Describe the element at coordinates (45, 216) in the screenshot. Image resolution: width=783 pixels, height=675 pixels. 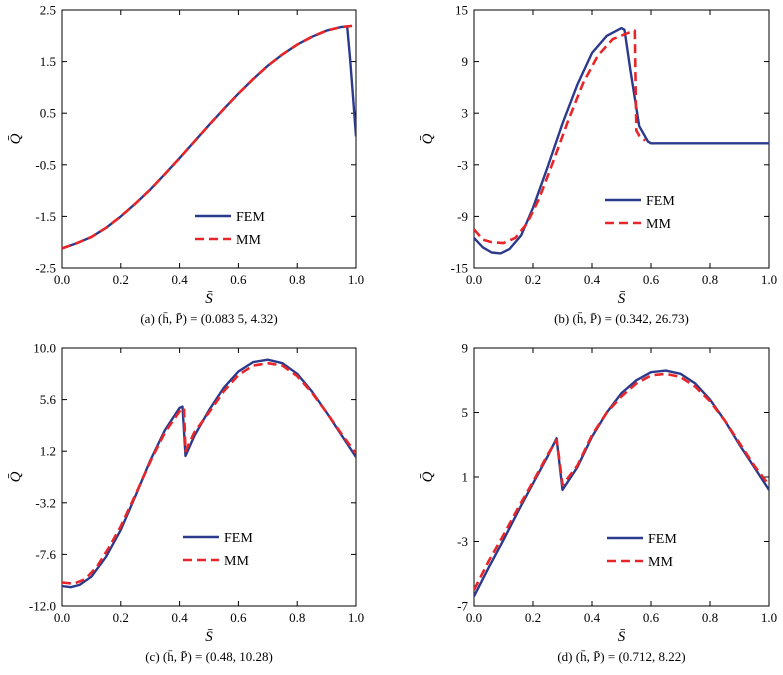
I see `y-tick-label: -1.5` at that location.